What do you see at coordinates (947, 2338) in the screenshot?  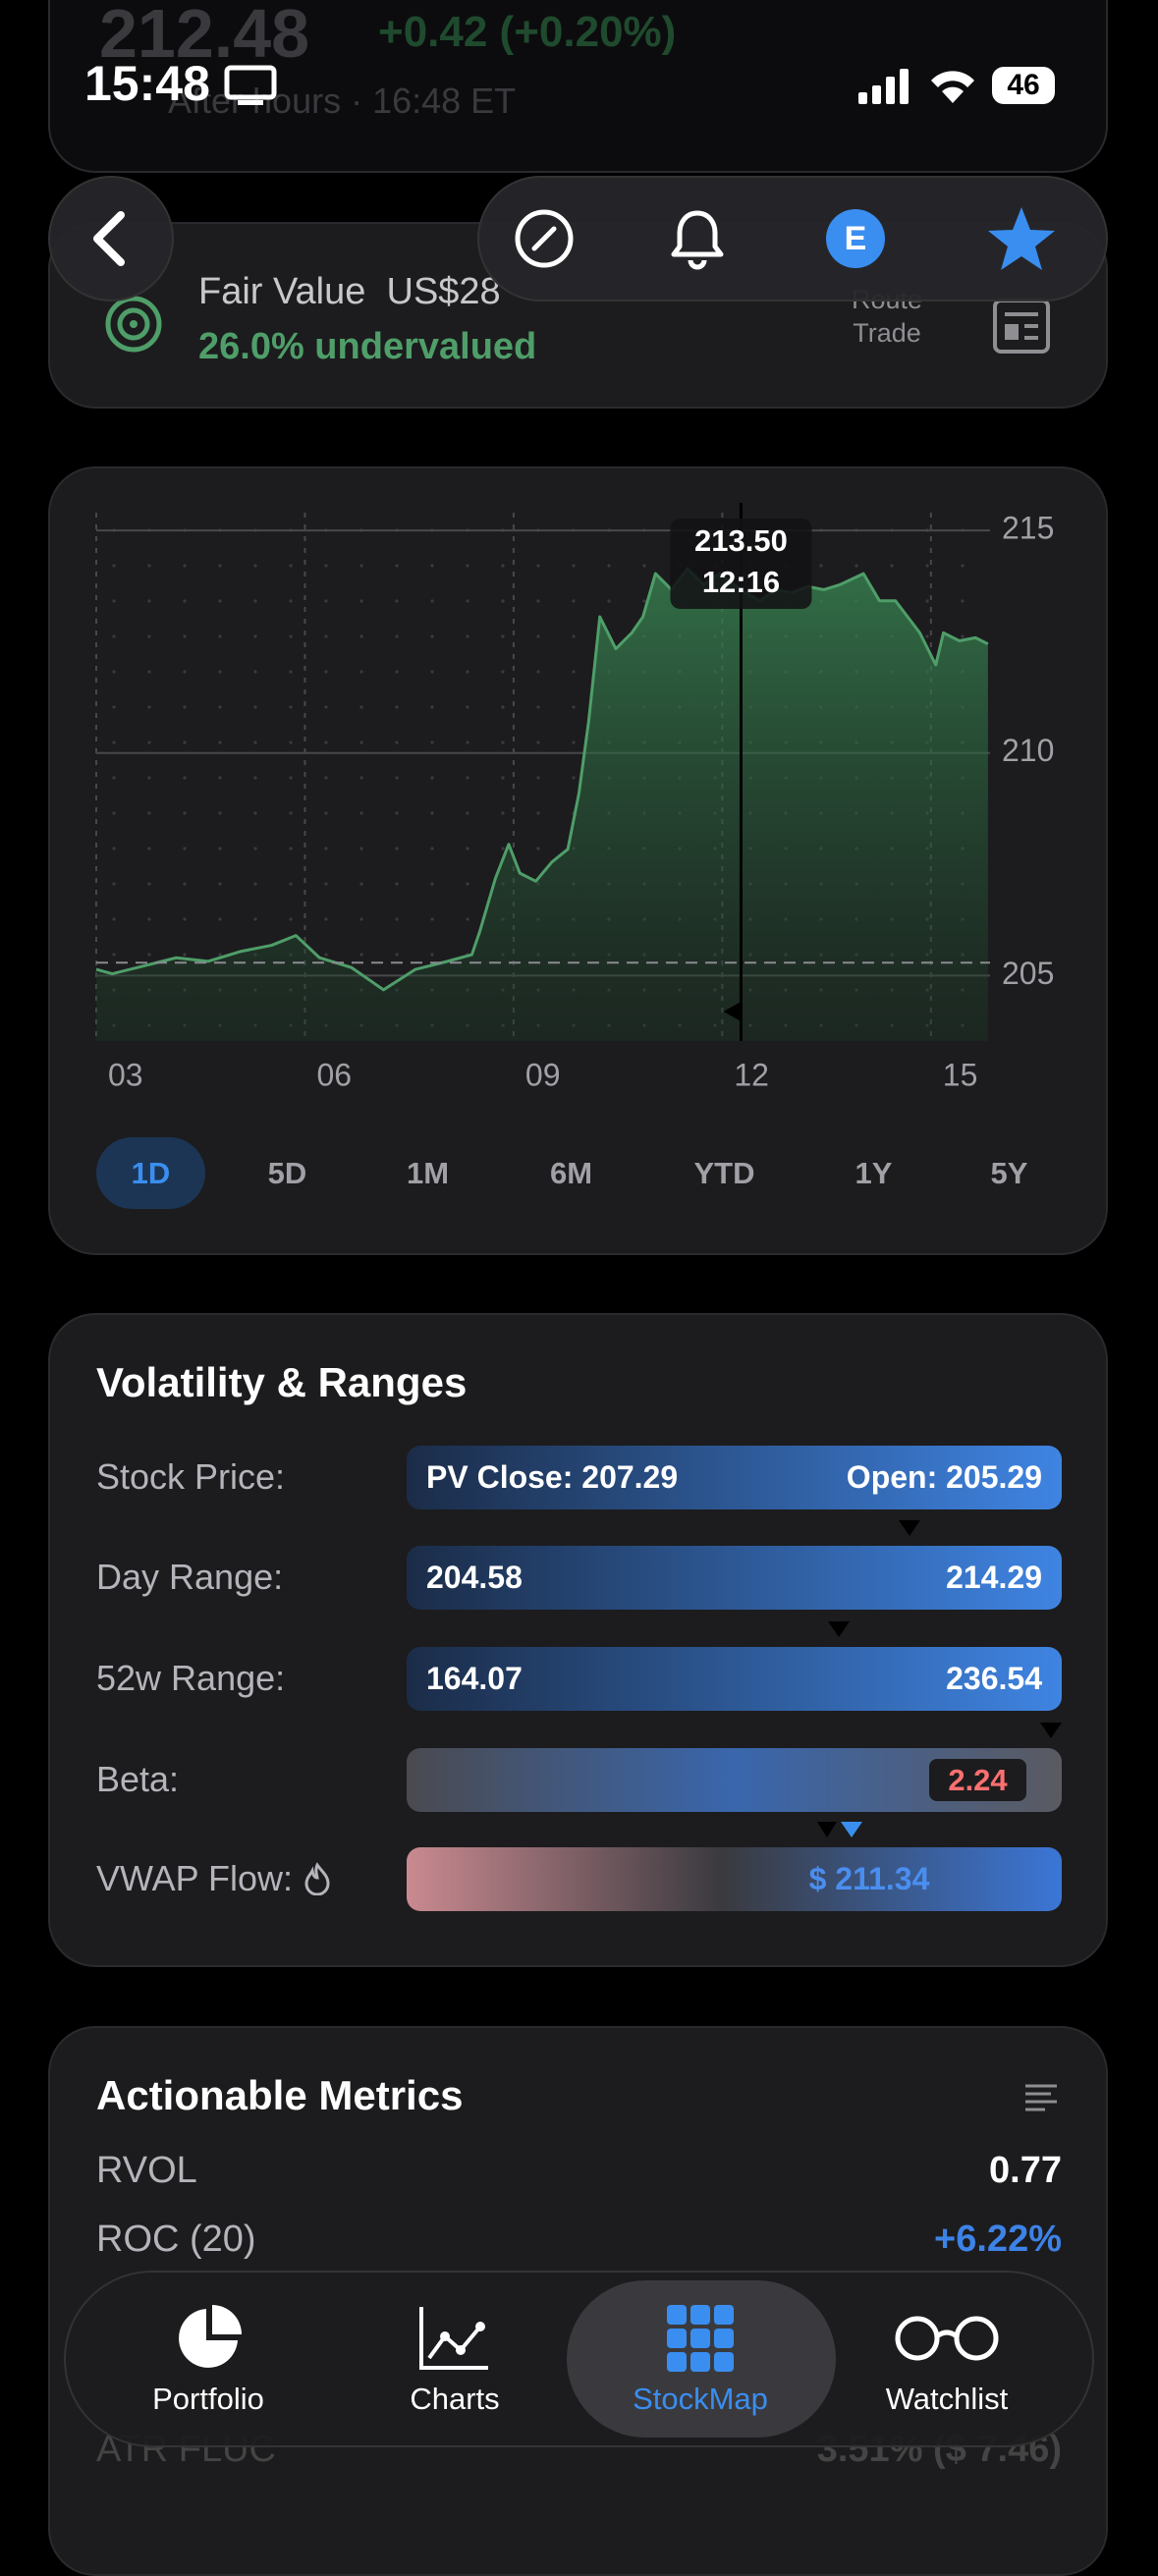 I see `watchlist-icon` at bounding box center [947, 2338].